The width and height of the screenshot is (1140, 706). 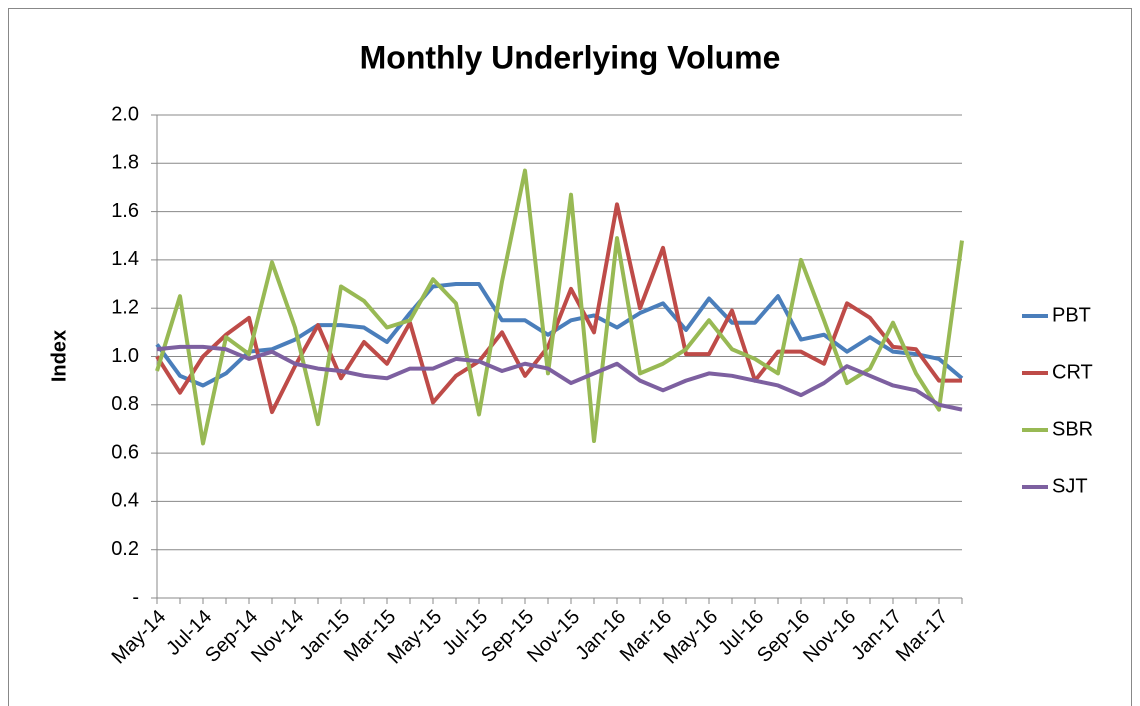 What do you see at coordinates (125, 211) in the screenshot?
I see `y-tick-label: 1.6` at bounding box center [125, 211].